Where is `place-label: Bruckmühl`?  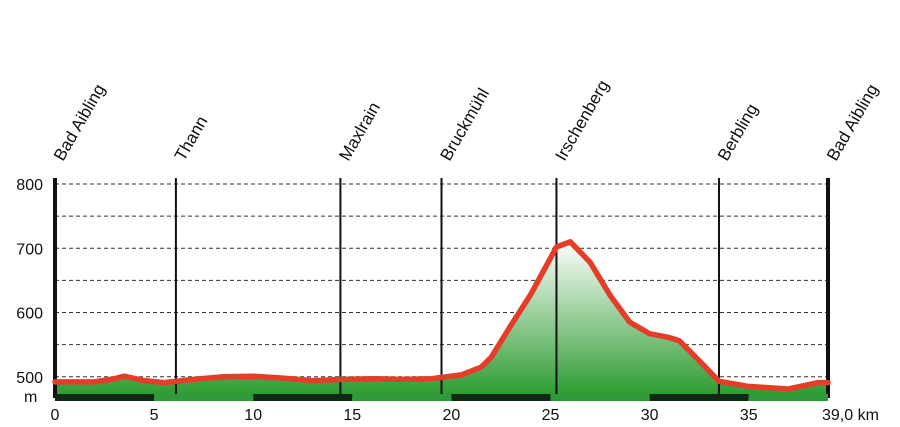
place-label: Bruckmühl is located at coordinates (465, 124).